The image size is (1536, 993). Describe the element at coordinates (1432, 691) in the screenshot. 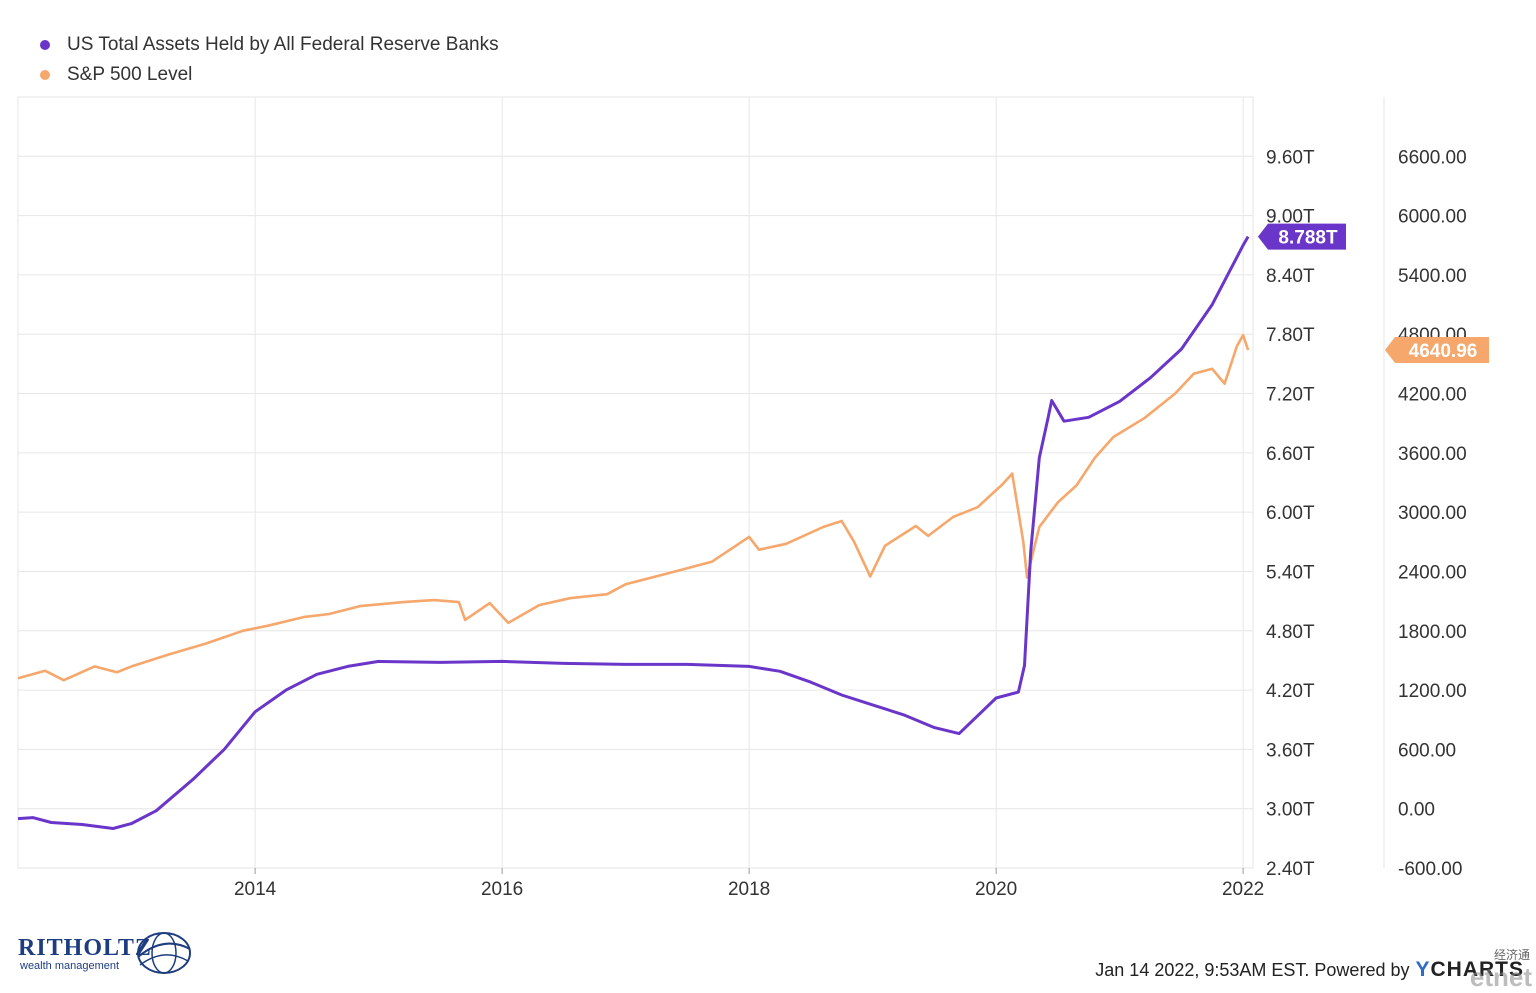

I see `right-axis-tick-label: 1200.00` at that location.